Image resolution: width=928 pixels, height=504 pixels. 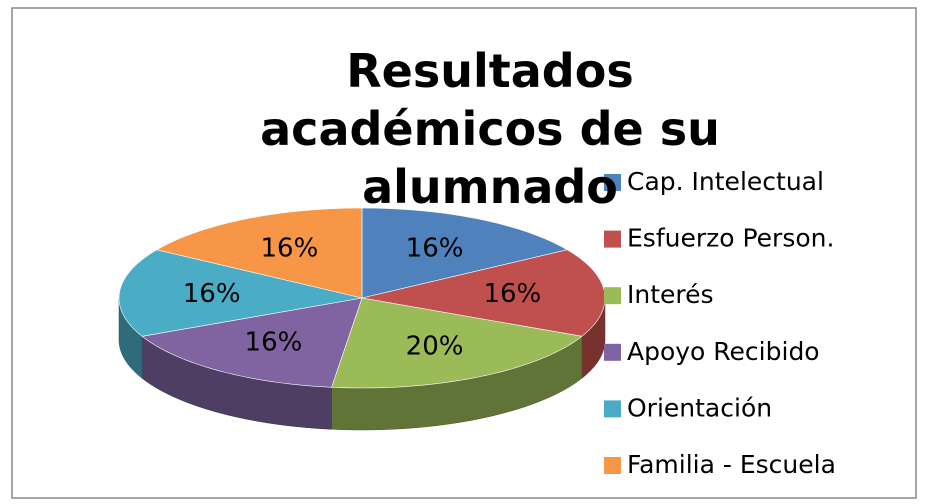 What do you see at coordinates (723, 351) in the screenshot?
I see `legend-label: Apoyo Recibido` at bounding box center [723, 351].